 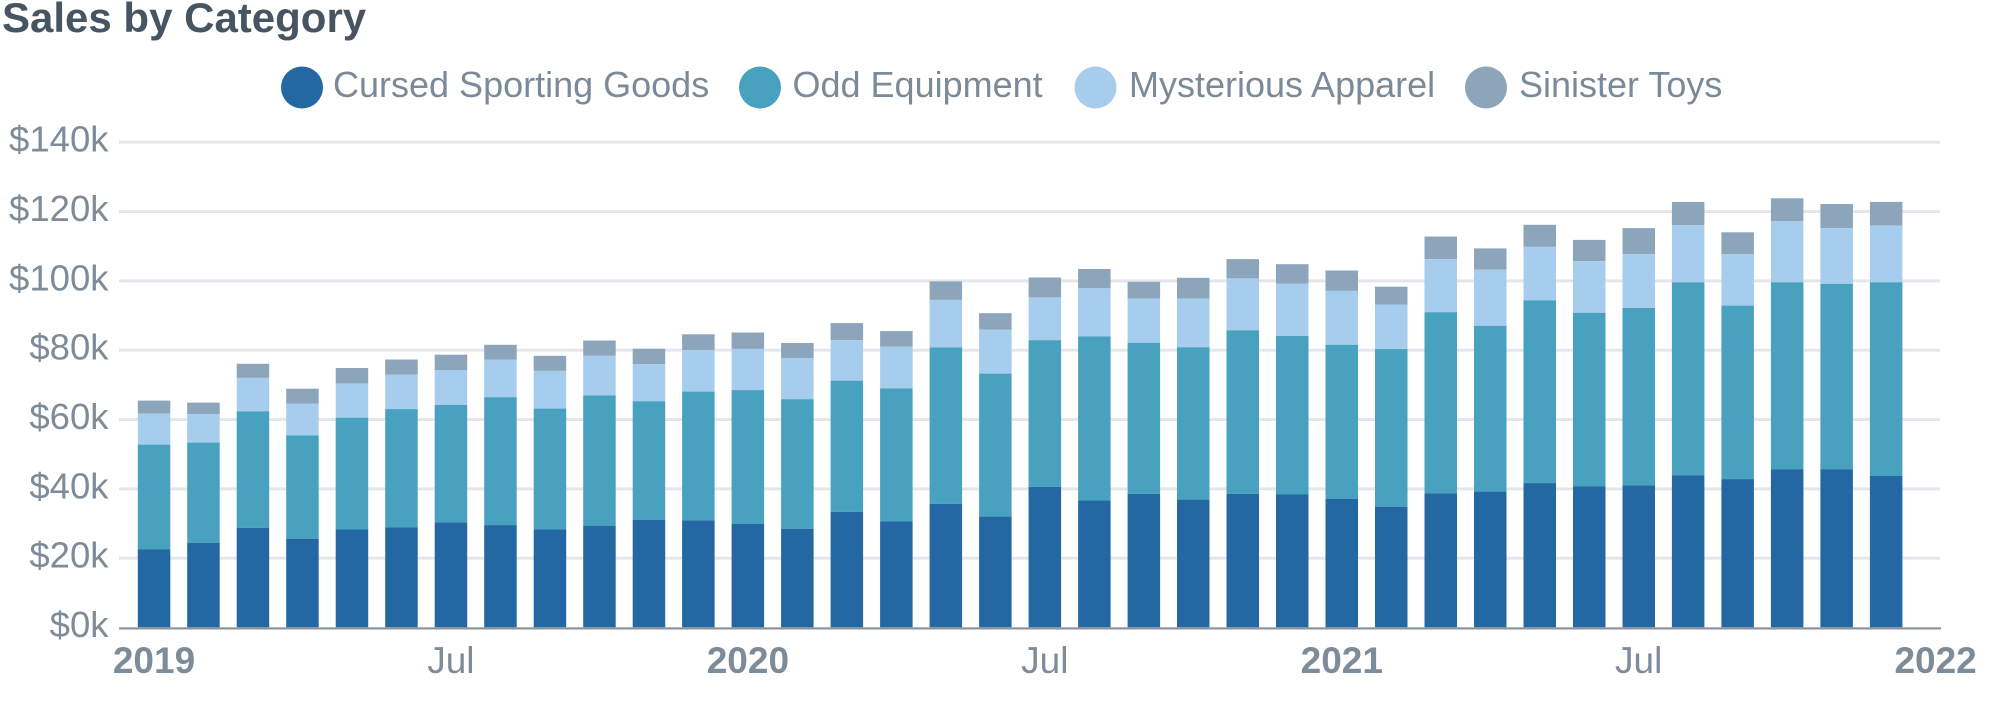 What do you see at coordinates (69, 485) in the screenshot?
I see `svg-text: $40k` at bounding box center [69, 485].